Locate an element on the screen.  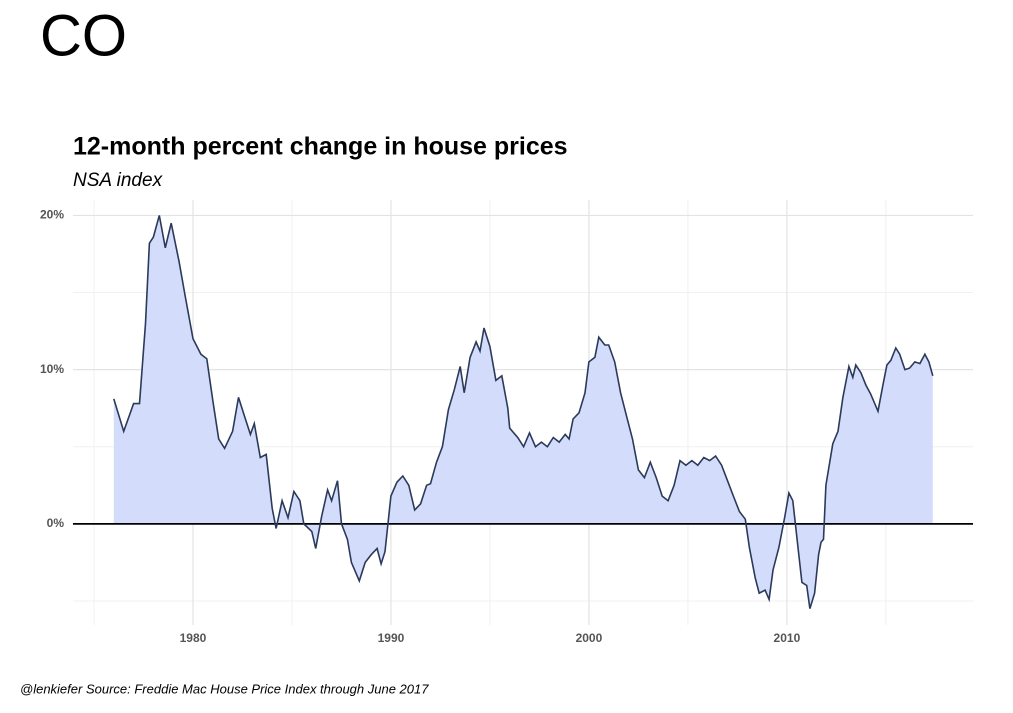
x-tick-label: 2000 is located at coordinates (589, 638).